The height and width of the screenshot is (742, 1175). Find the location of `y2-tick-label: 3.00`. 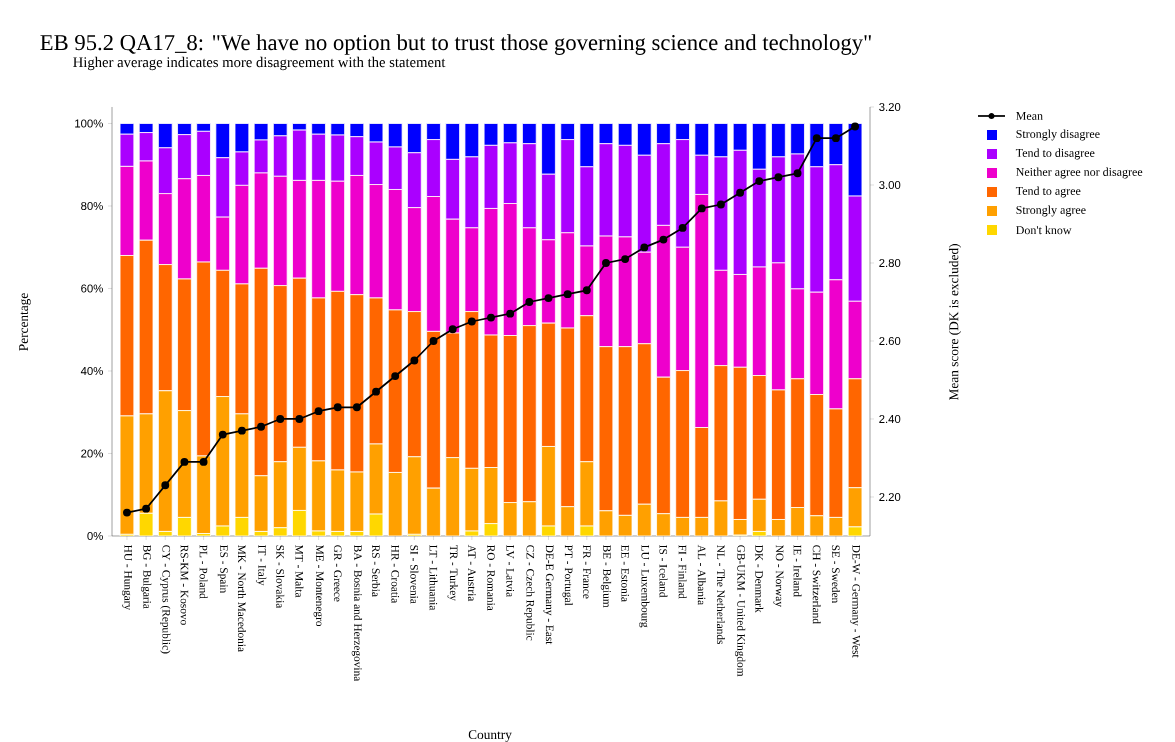

y2-tick-label: 3.00 is located at coordinates (890, 184).